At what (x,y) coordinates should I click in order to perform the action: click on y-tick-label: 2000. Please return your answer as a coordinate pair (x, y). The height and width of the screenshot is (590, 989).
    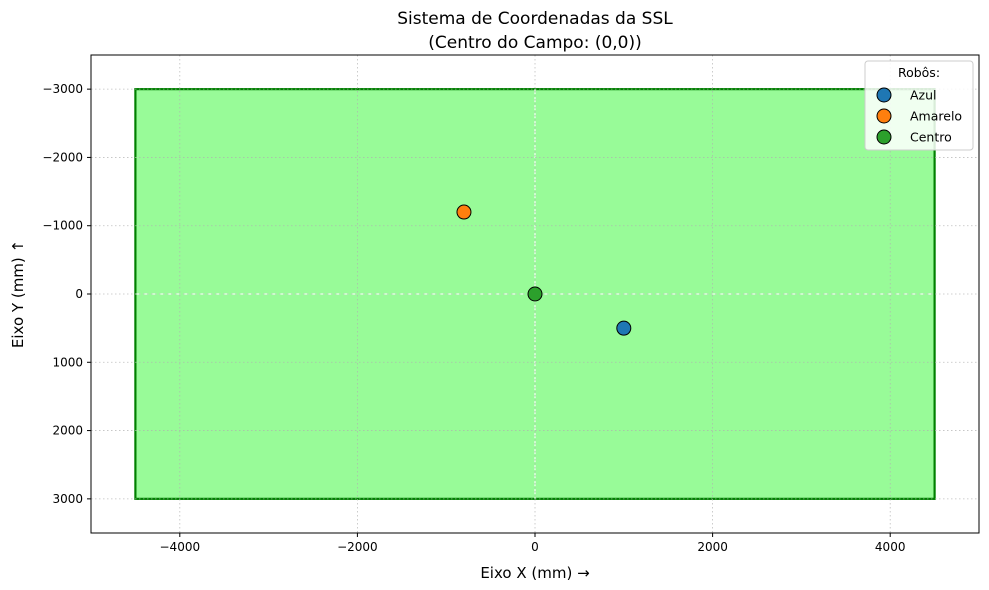
    Looking at the image, I should click on (67, 431).